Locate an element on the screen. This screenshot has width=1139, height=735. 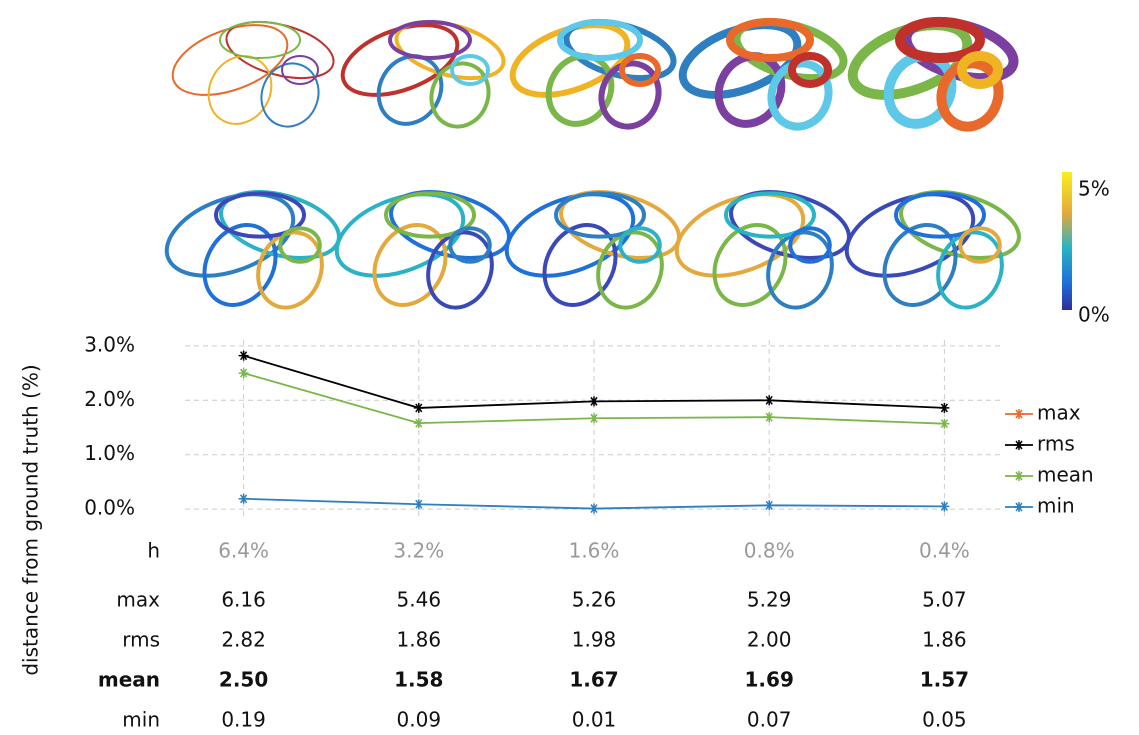
table-cell: 2.50 is located at coordinates (243, 680).